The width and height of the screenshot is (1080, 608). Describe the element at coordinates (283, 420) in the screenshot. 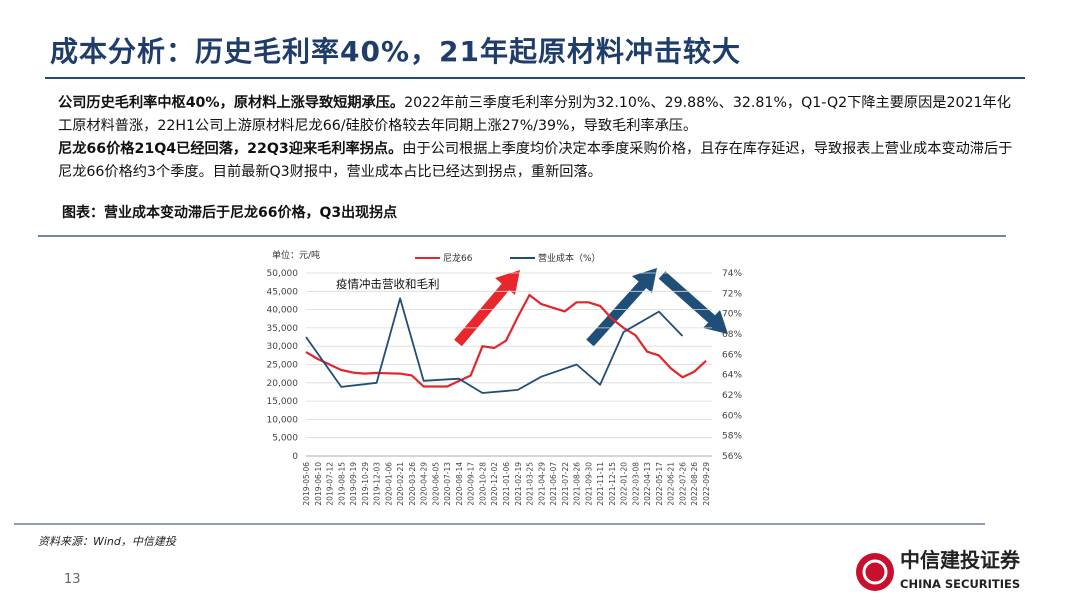

I see `y-tick-label: 10,000` at that location.